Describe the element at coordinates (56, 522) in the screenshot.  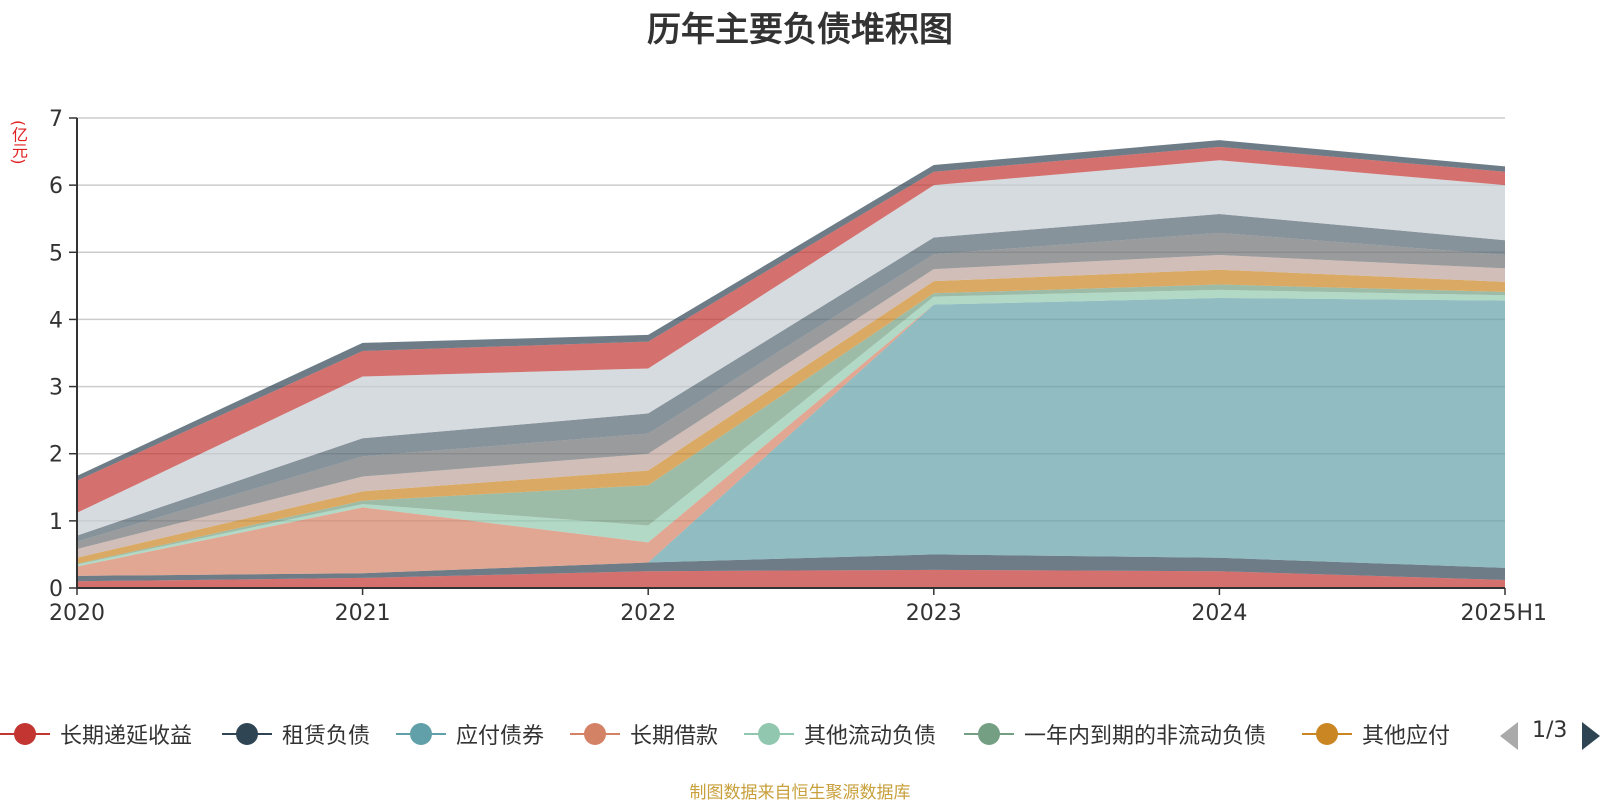
I see `y-tick-label: 1` at that location.